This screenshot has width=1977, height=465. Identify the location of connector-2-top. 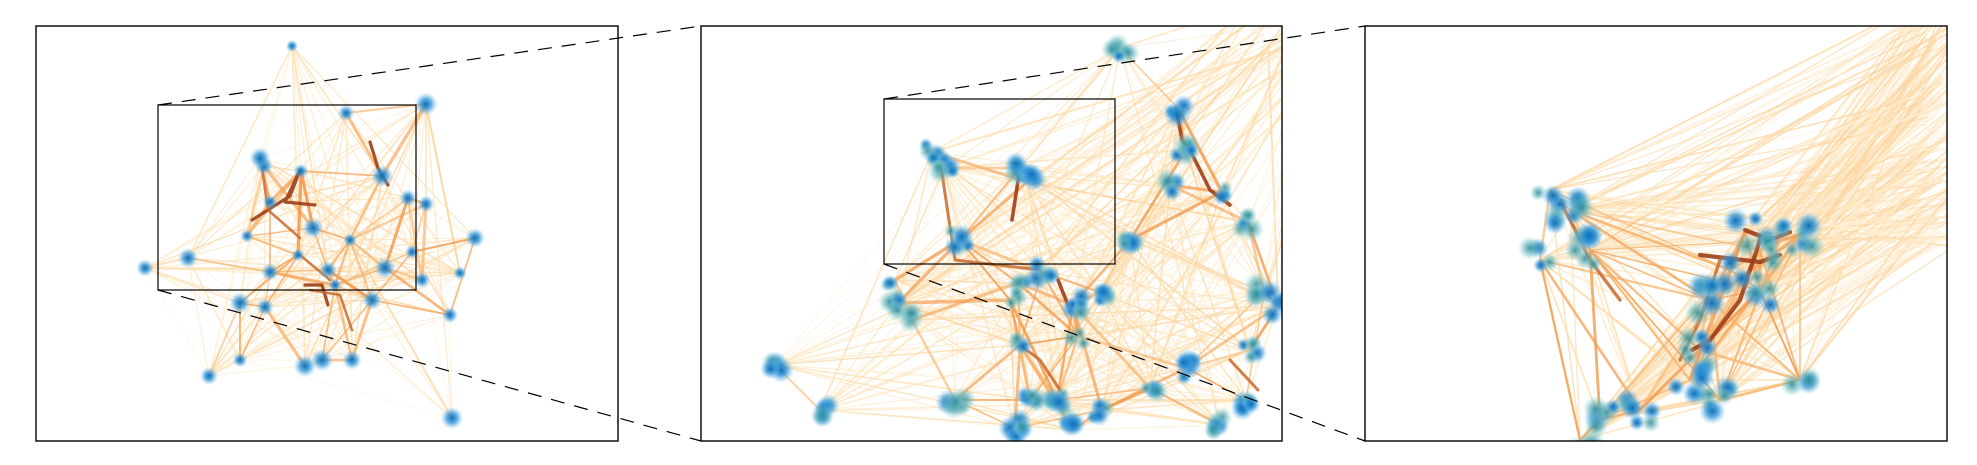
(1124, 62).